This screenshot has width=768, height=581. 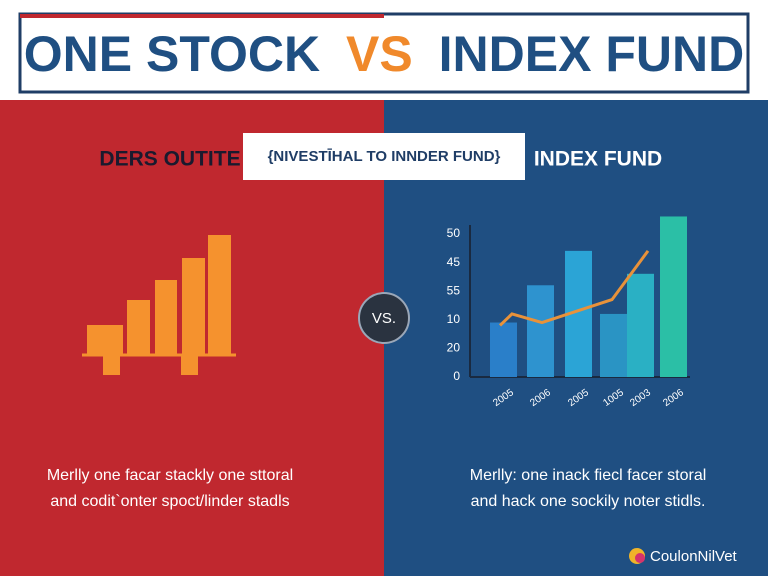 I want to click on left-text-1: Merlly one facar stackly one sttoral, so click(x=170, y=475).